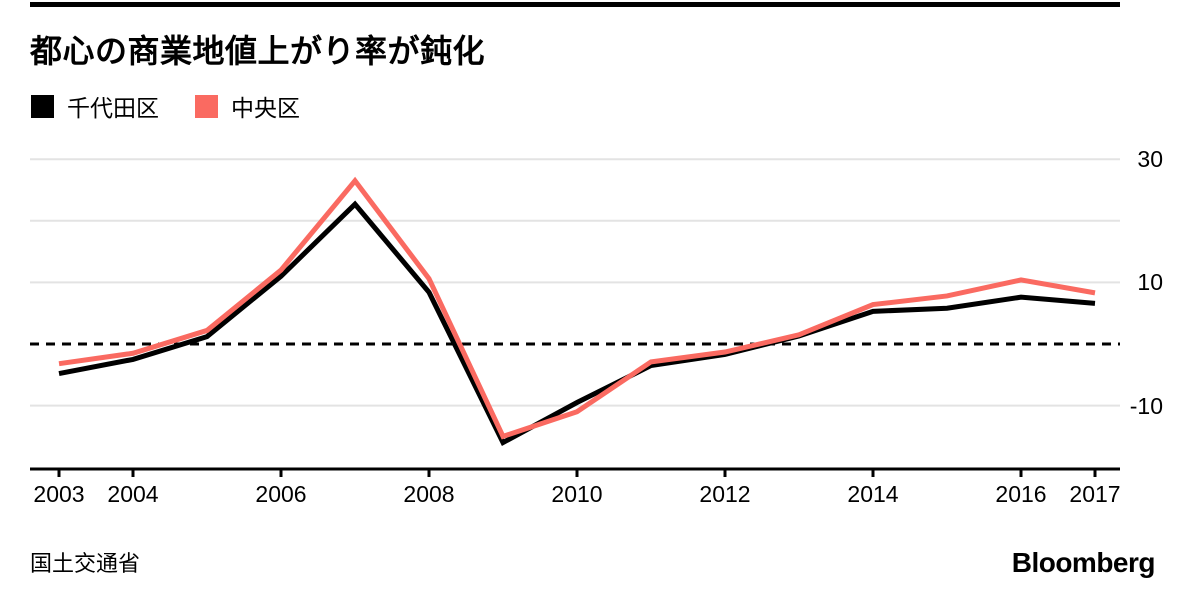  Describe the element at coordinates (206, 106) in the screenshot. I see `legend-swatch-pink` at that location.